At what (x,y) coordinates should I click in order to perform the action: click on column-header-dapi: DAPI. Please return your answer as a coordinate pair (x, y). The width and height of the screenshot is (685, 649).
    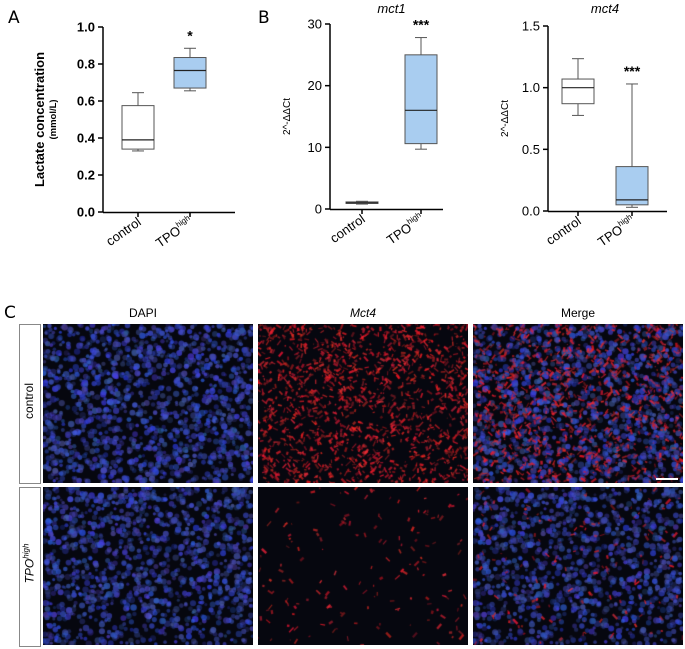
    Looking at the image, I should click on (142, 313).